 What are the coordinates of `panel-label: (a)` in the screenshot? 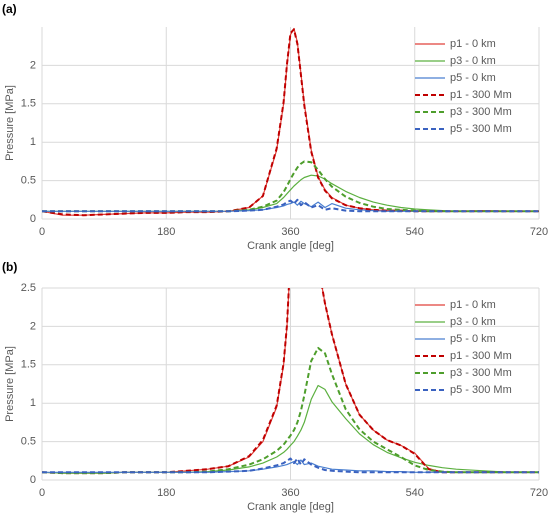 It's located at (9, 9).